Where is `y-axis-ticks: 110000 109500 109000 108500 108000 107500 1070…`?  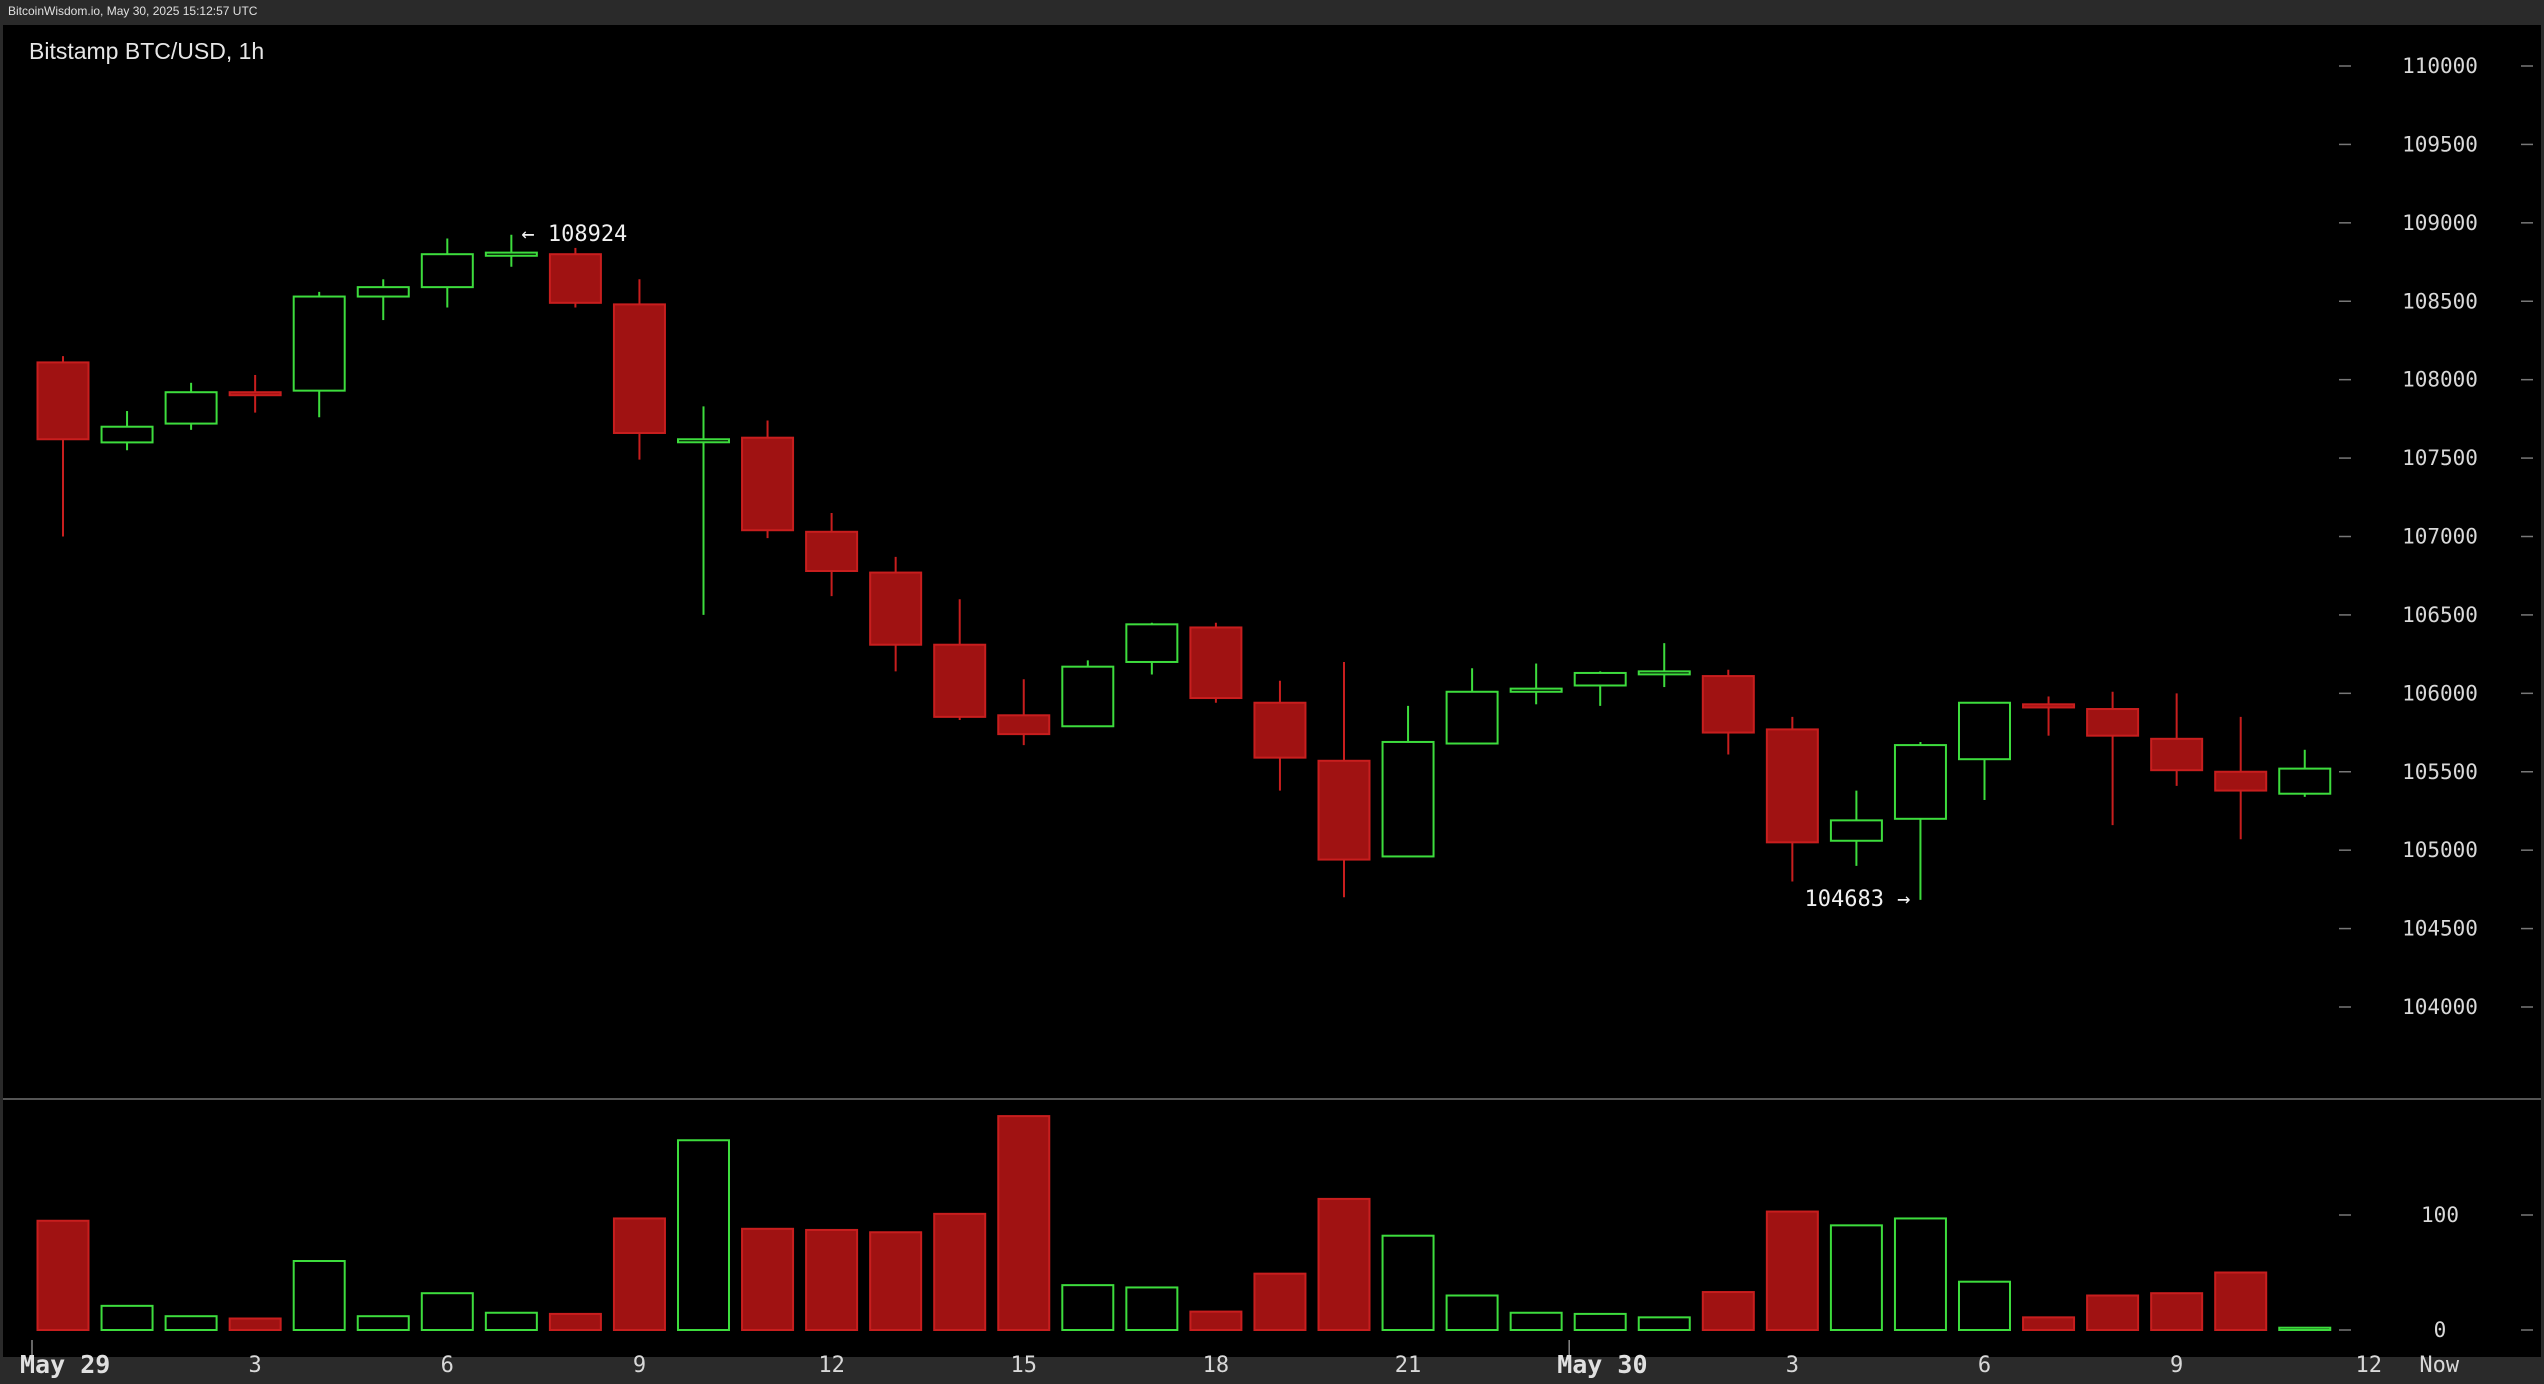
y-axis-ticks: 110000 109500 109000 108500 108000 107500 1070… is located at coordinates (2436, 698).